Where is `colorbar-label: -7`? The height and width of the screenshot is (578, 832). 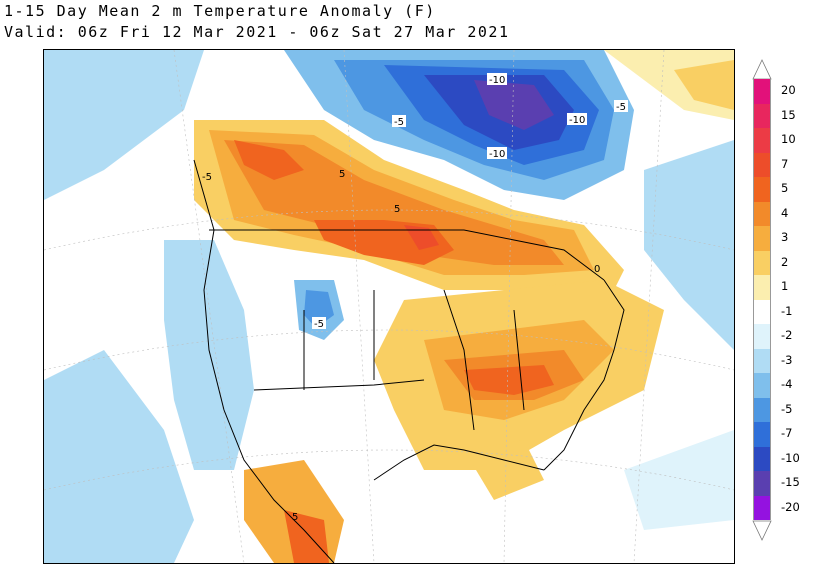 colorbar-label: -7 is located at coordinates (787, 433).